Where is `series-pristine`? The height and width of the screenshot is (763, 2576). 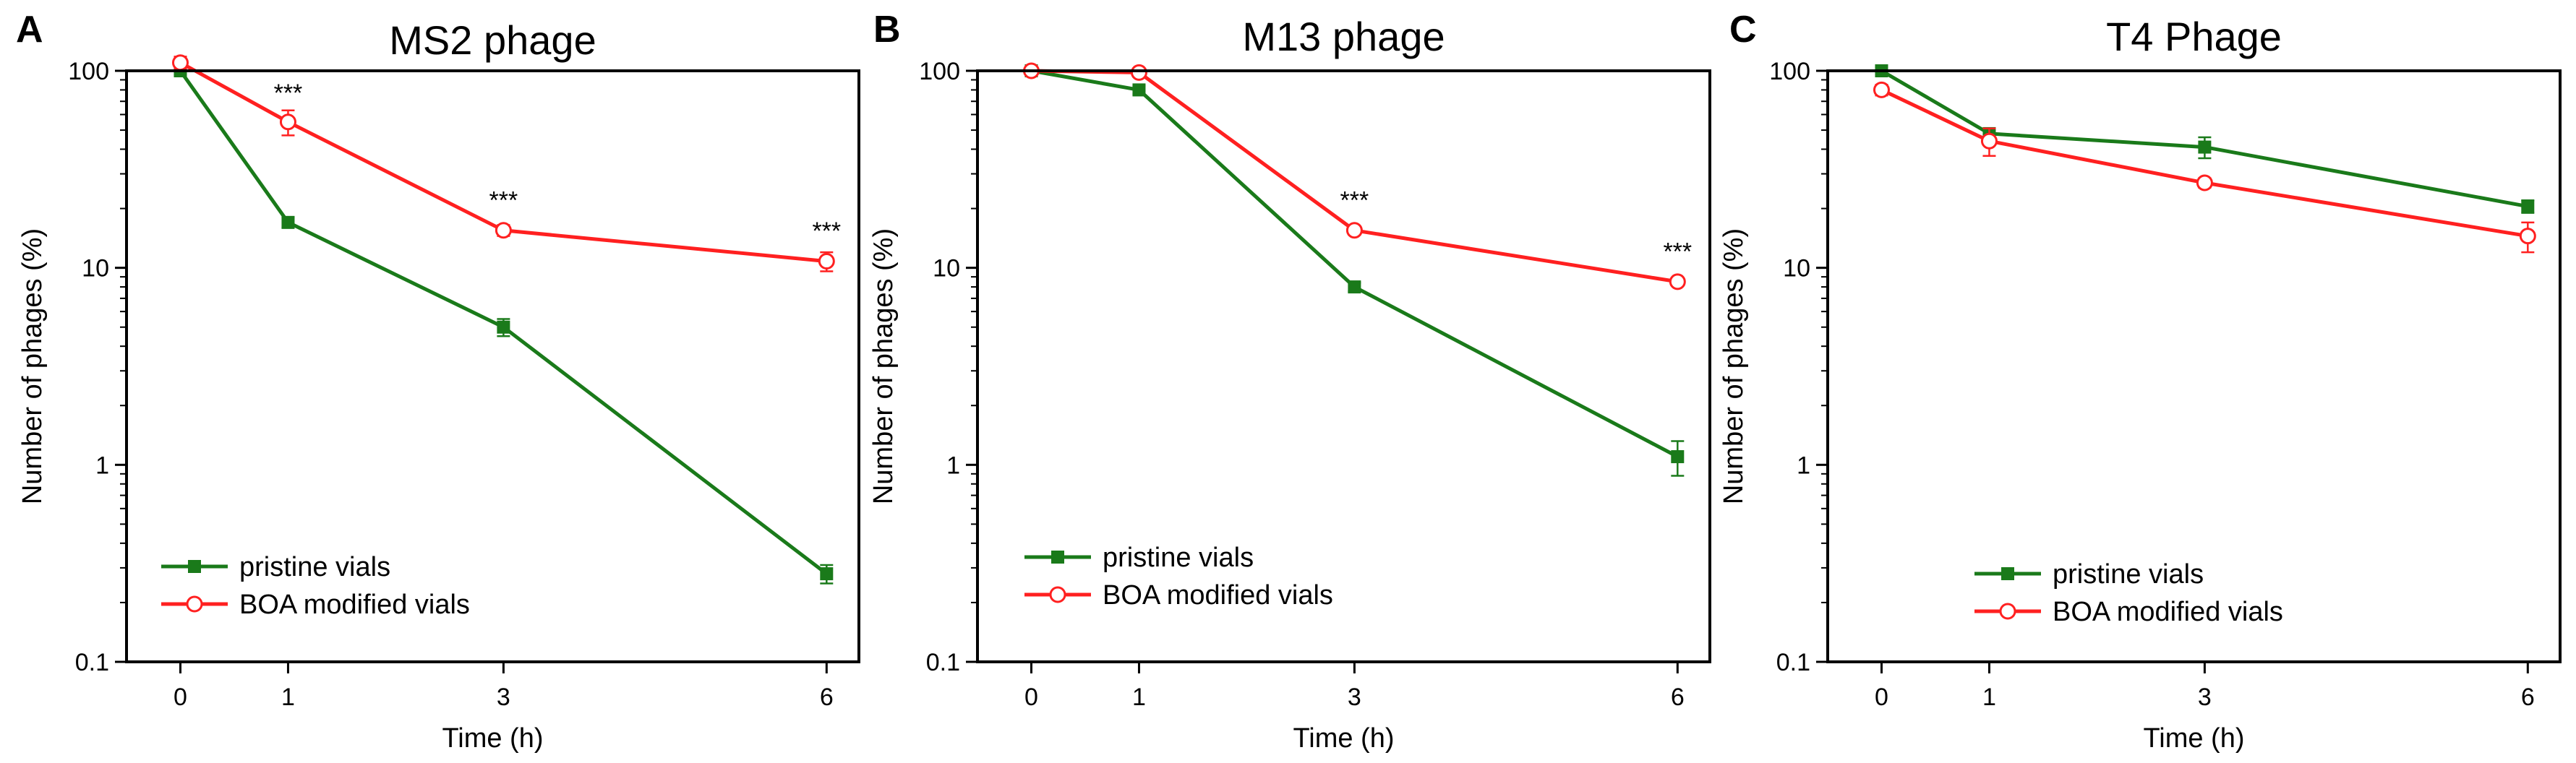
series-pristine is located at coordinates (1354, 270).